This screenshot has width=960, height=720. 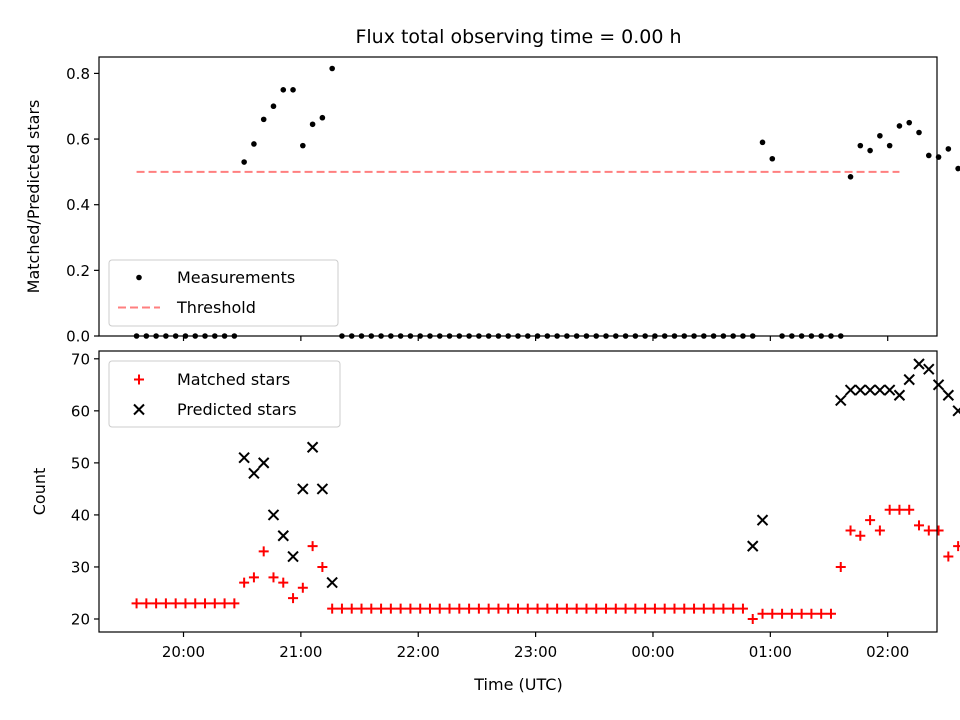 What do you see at coordinates (139, 379) in the screenshot?
I see `legend-matched-marker` at bounding box center [139, 379].